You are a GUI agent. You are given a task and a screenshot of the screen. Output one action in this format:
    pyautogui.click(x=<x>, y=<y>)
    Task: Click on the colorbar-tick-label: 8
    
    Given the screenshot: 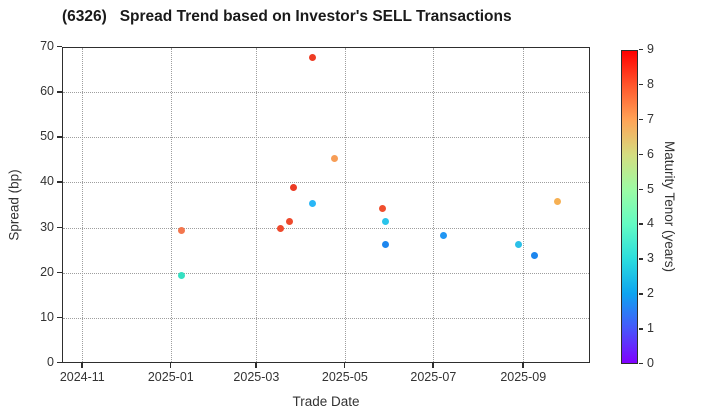 What is the action you would take?
    pyautogui.click(x=650, y=83)
    